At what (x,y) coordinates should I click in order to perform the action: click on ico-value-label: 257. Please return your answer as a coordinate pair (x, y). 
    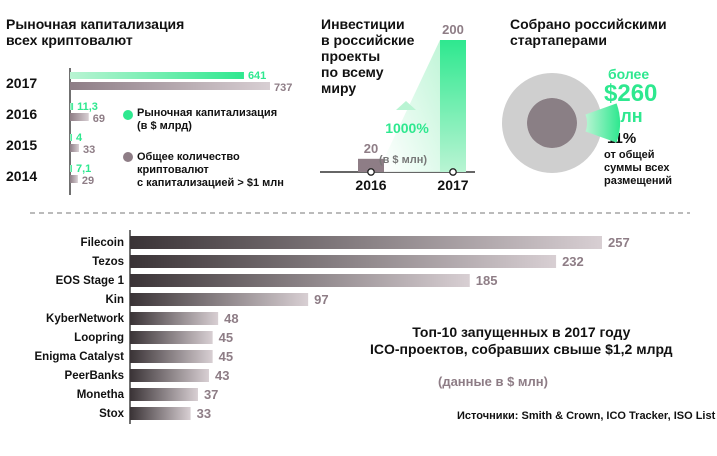
    Looking at the image, I should click on (619, 242).